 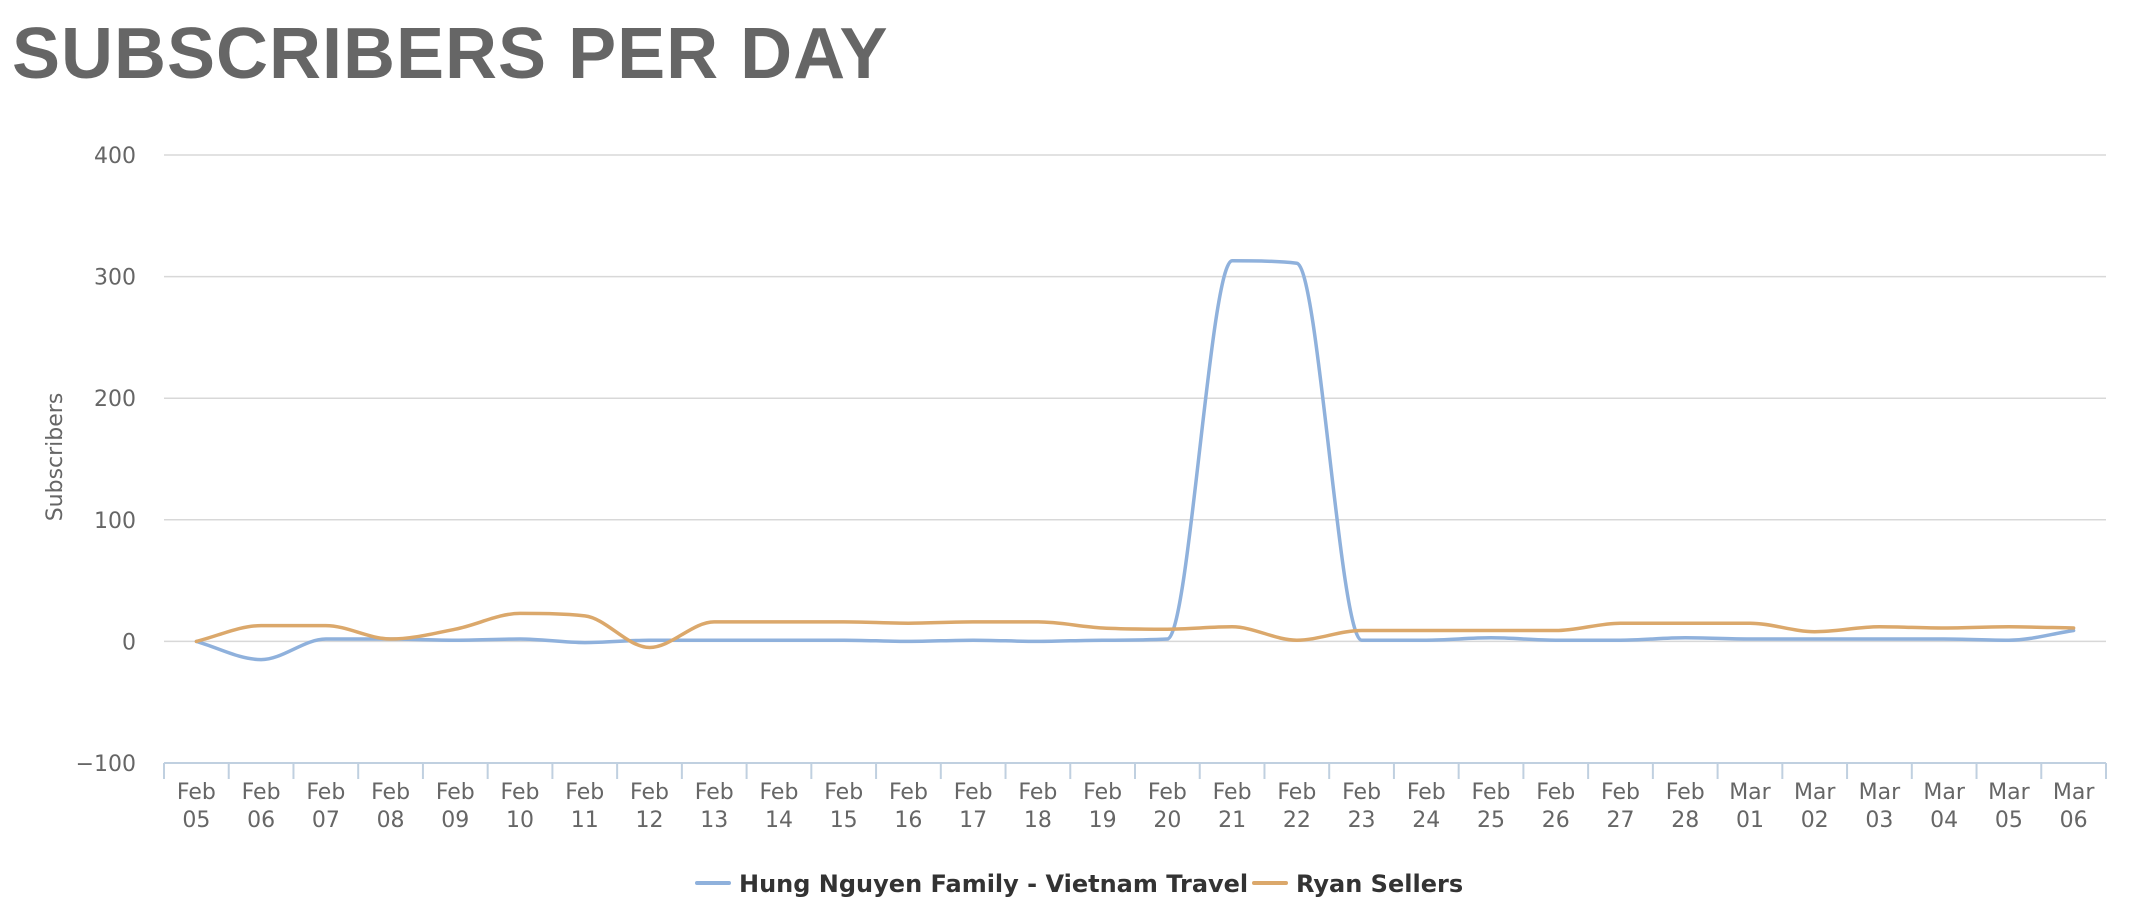 I want to click on x-tick-label: Feb 05, so click(x=196, y=806).